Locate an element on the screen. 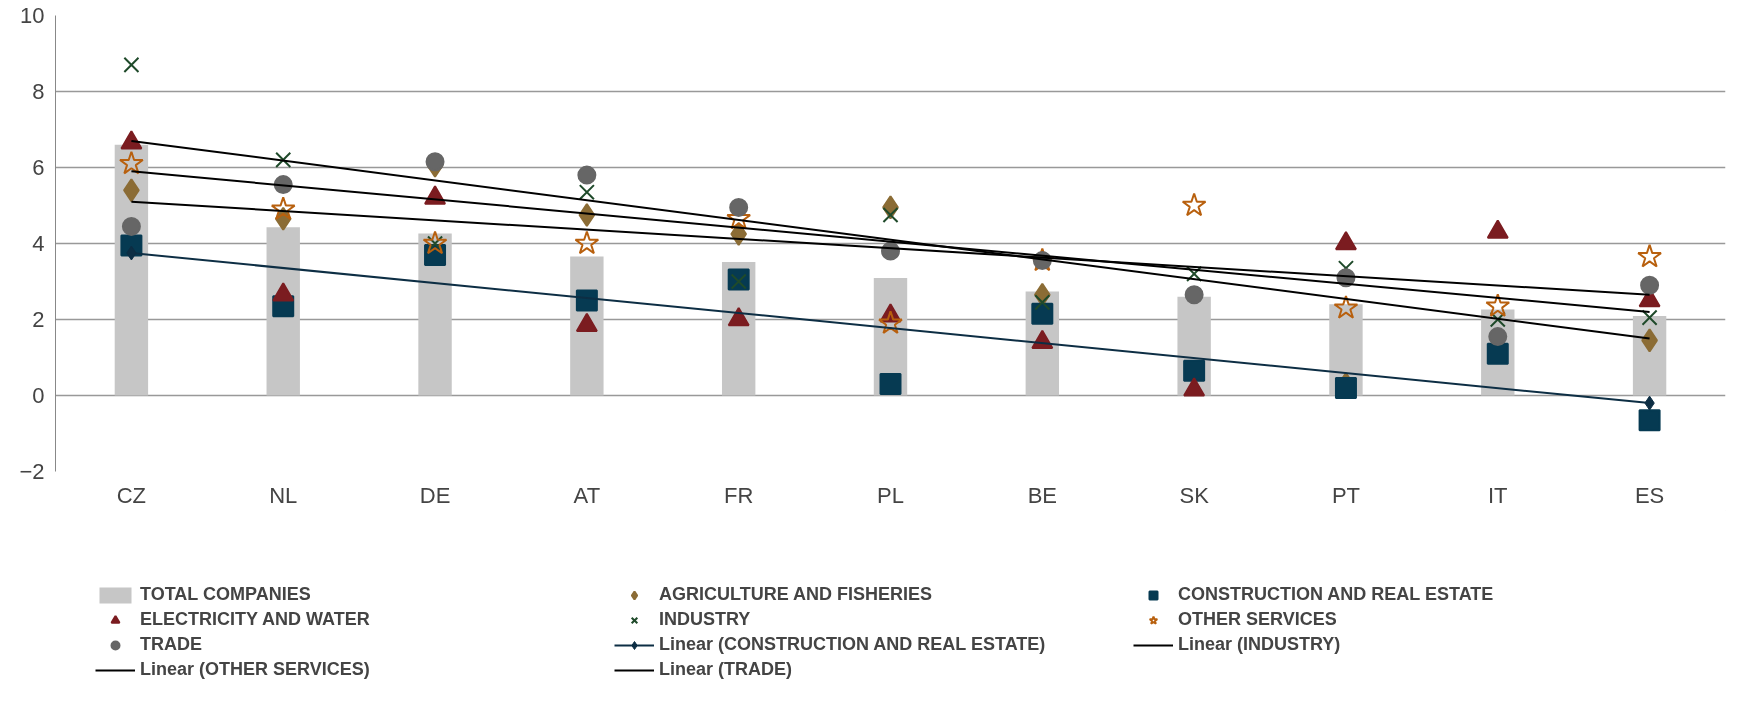 The image size is (1738, 716). legend-label: TRADE is located at coordinates (171, 644).